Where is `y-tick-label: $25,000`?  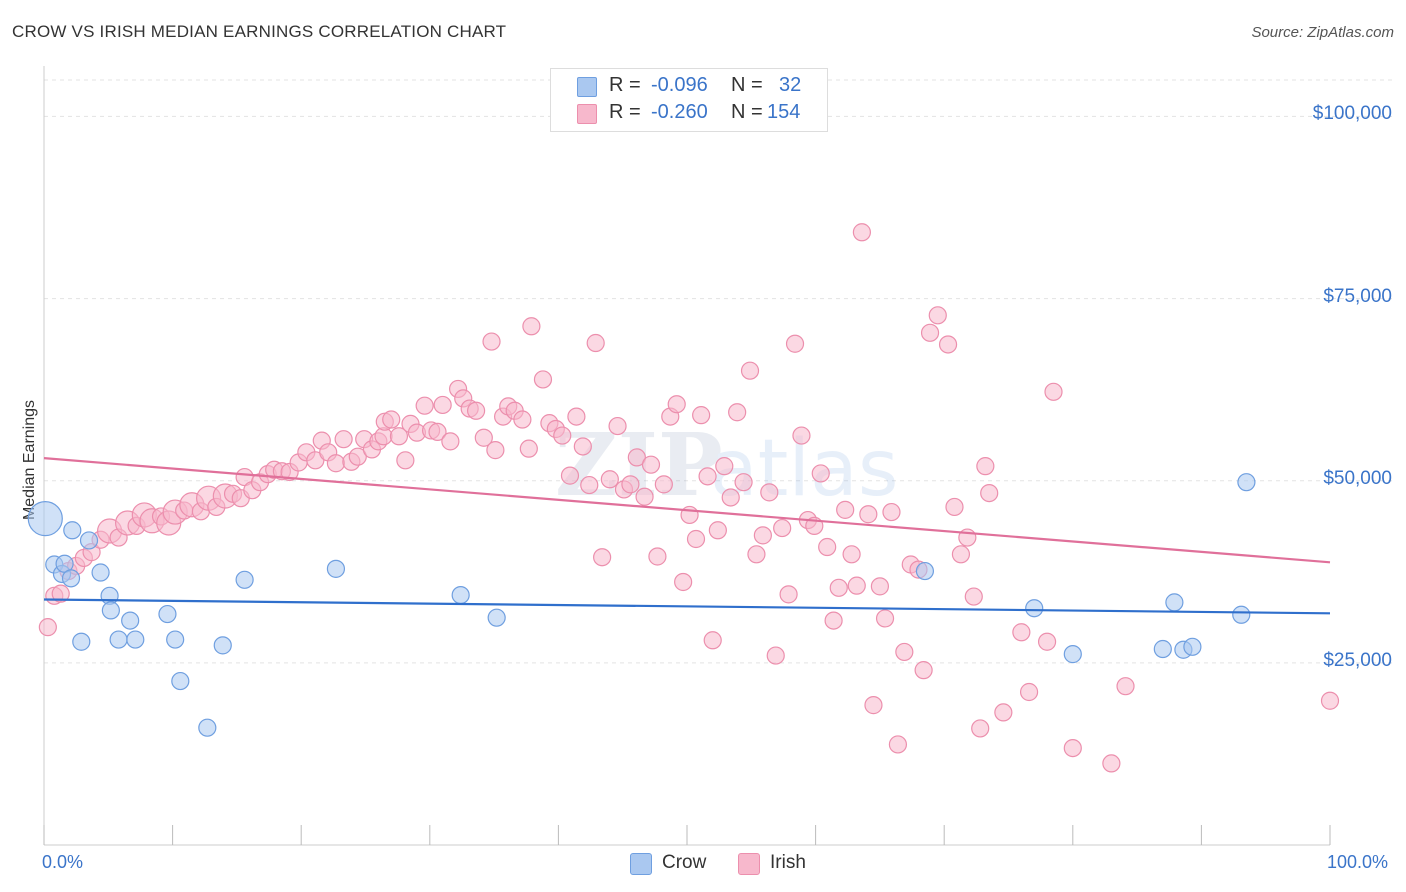
y-tick-label: $25,000 is located at coordinates (1357, 660).